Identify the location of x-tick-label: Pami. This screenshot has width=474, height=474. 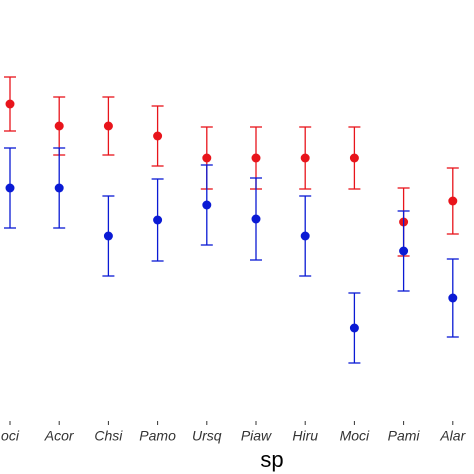
(404, 436).